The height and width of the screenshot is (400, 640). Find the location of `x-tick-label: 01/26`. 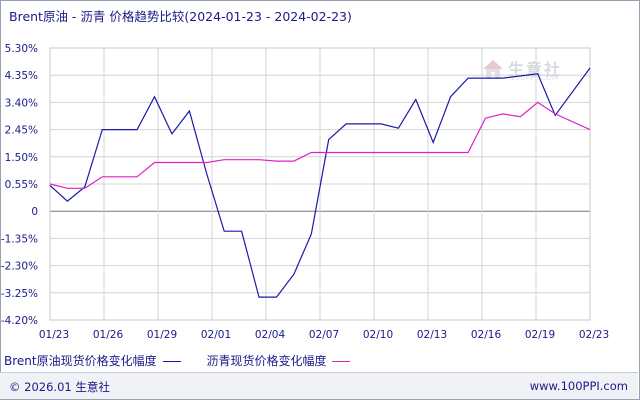

x-tick-label: 01/26 is located at coordinates (108, 335).